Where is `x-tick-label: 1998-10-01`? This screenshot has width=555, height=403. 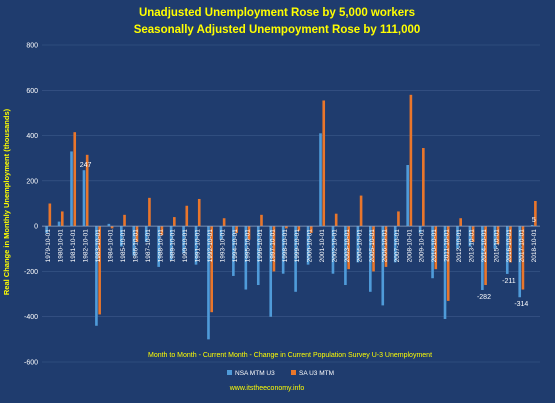 x-tick-label: 1998-10-01 is located at coordinates (285, 246).